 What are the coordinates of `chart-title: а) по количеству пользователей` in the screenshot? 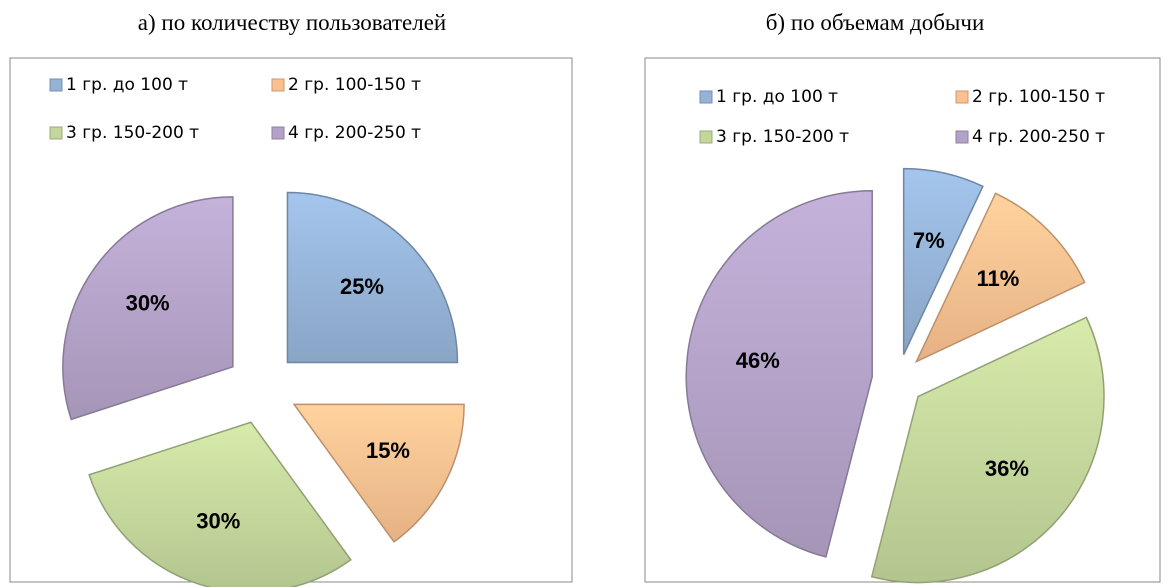 It's located at (292, 22).